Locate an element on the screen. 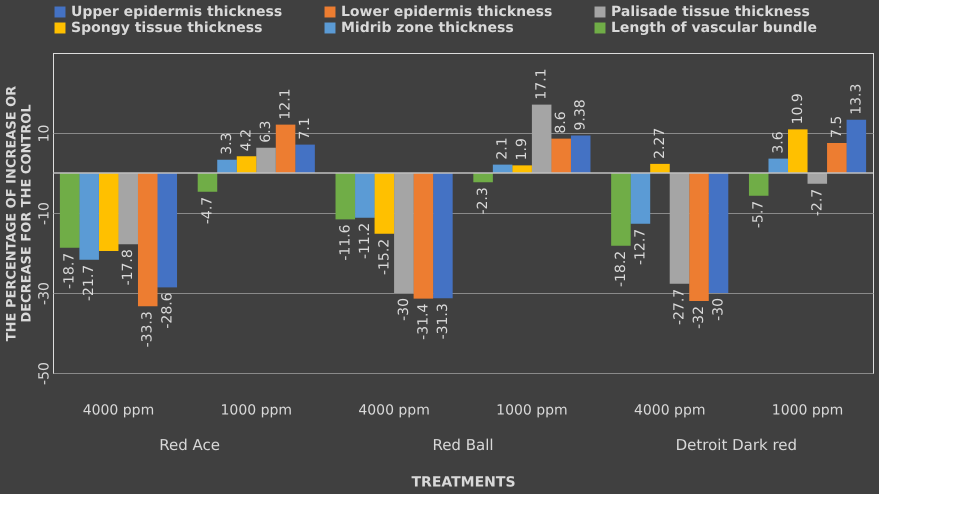 This screenshot has height=520, width=958. y-axis-title: THE PERCENTAGE OF INCREASE OR DECREASE FOR THE CONTROL is located at coordinates (19, 214).